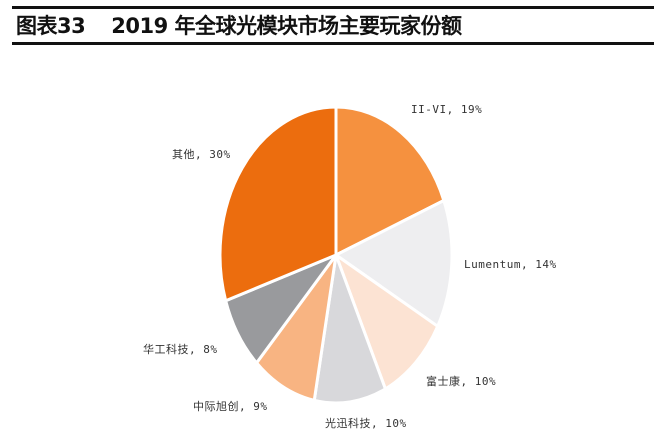 The height and width of the screenshot is (444, 654). I want to click on slice-label-ii-vi: II-VI, 19%, so click(447, 109).